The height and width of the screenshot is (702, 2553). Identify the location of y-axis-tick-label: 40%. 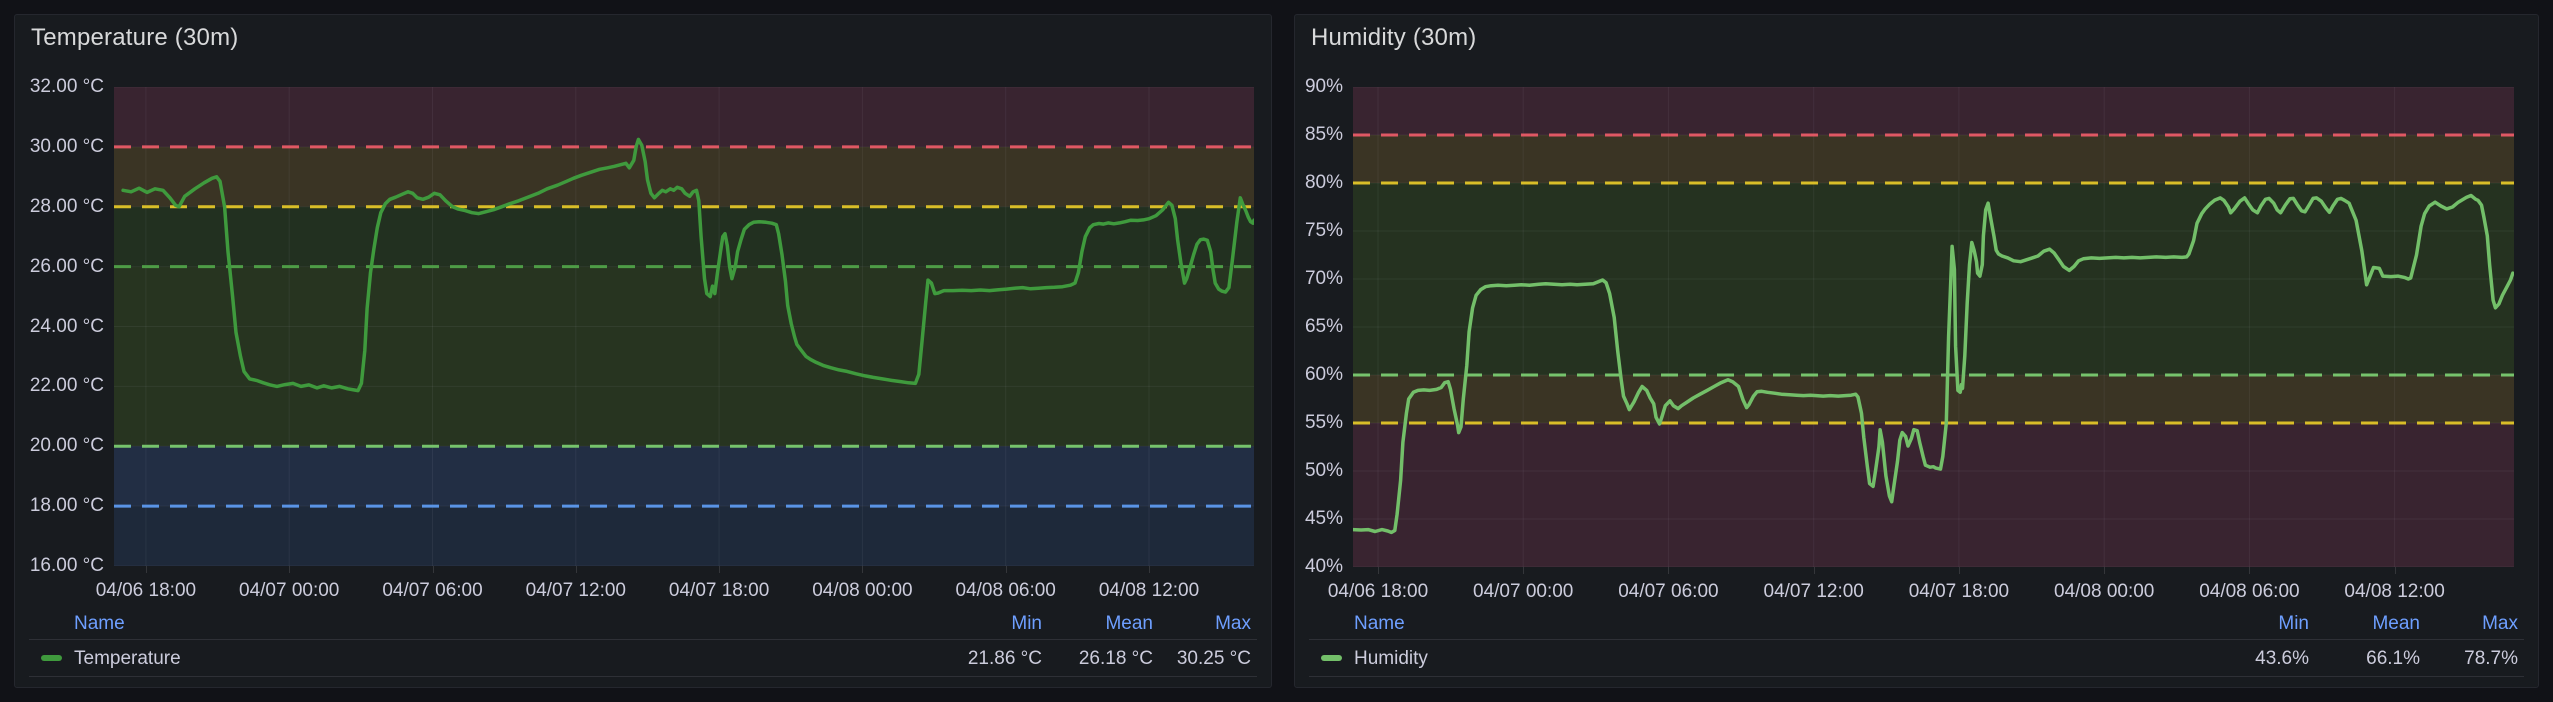
(1323, 566).